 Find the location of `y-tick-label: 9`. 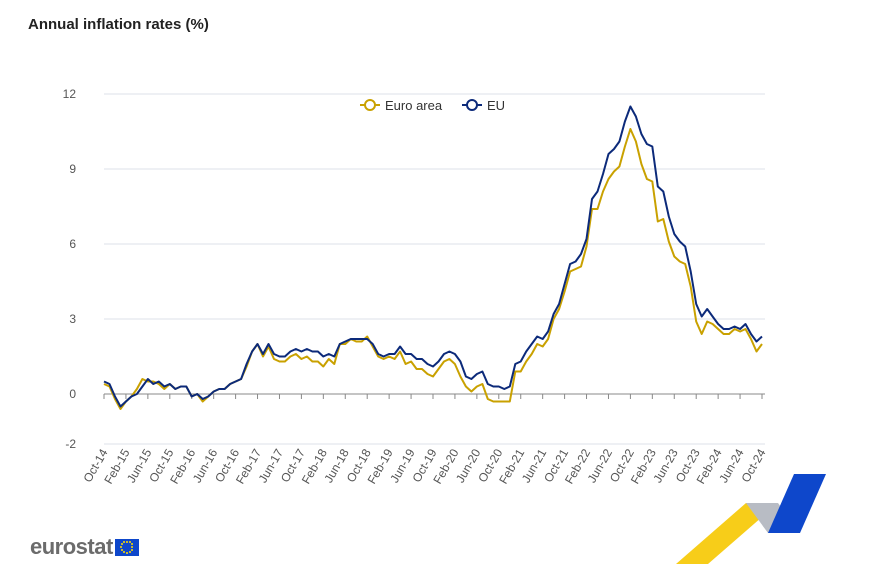

y-tick-label: 9 is located at coordinates (72, 169).